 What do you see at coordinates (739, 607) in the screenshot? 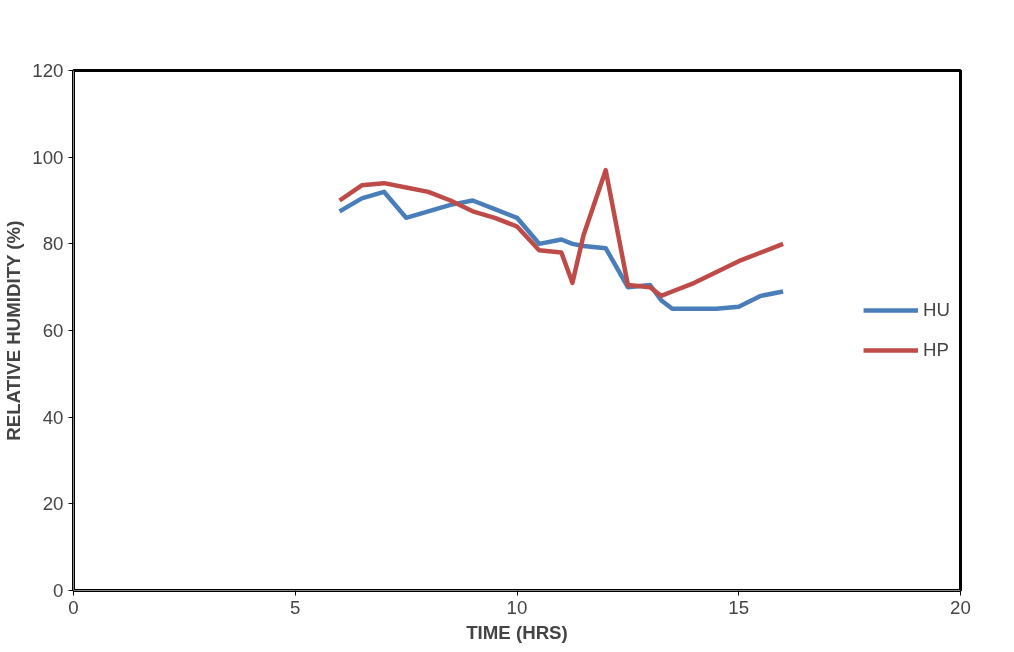
I see `x-tick-label: 15` at bounding box center [739, 607].